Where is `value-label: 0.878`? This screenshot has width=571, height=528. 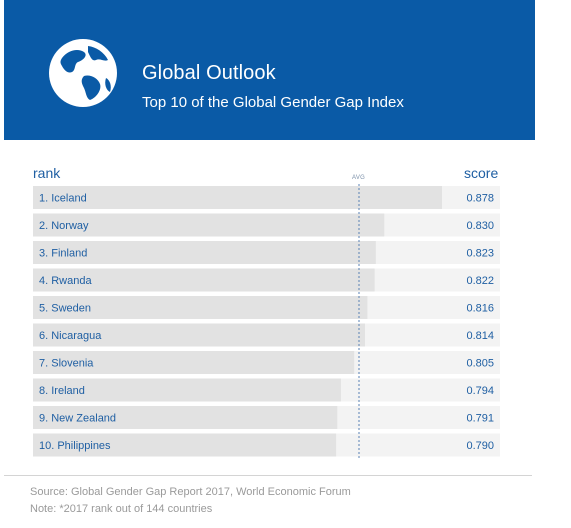
value-label: 0.878 is located at coordinates (480, 199).